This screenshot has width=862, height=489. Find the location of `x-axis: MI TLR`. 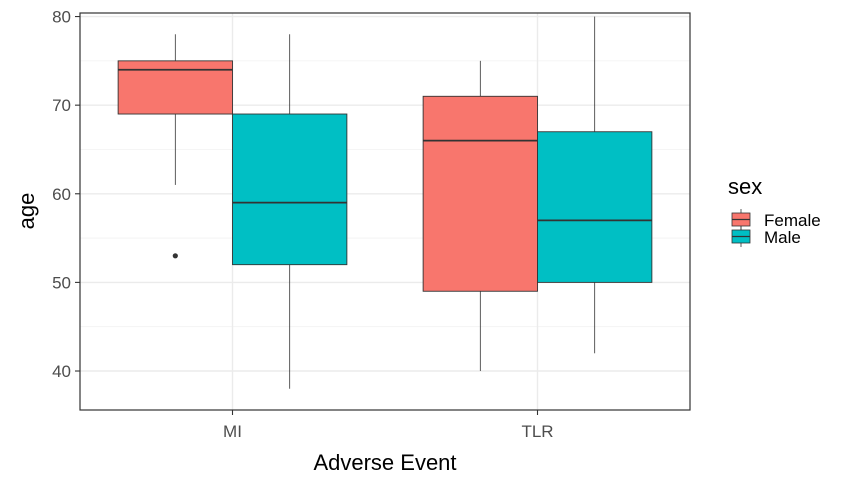

x-axis: MI TLR is located at coordinates (388, 425).